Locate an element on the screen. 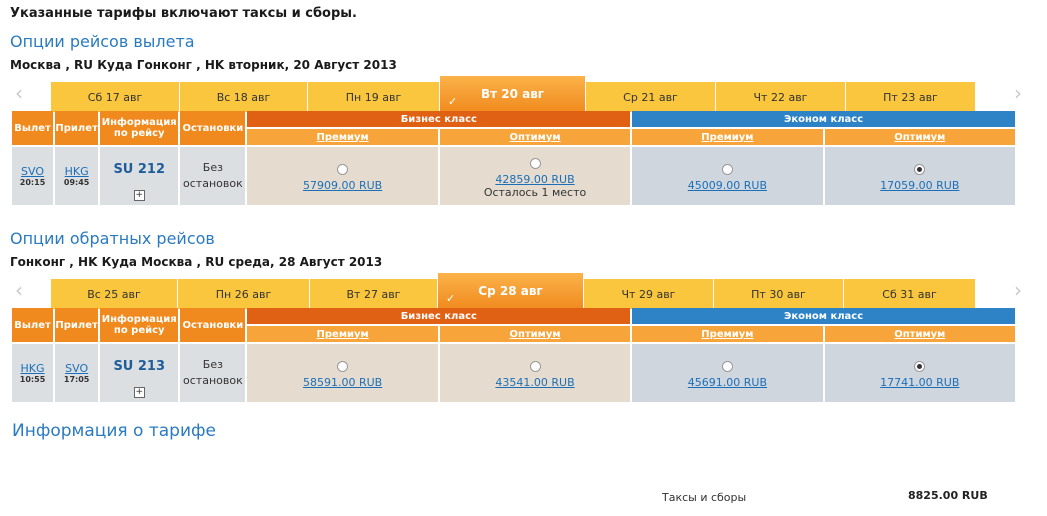 Image resolution: width=1047 pixels, height=516 pixels. date-tab: Ср 21 авг is located at coordinates (651, 97).